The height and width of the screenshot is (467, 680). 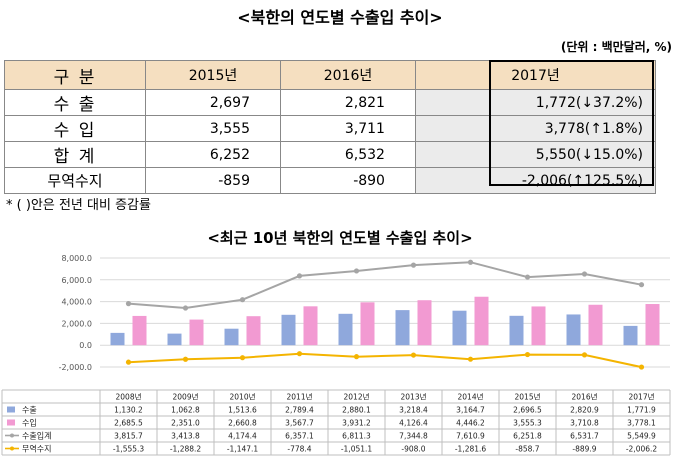 I want to click on data-label: 2,351.0, so click(x=185, y=423).